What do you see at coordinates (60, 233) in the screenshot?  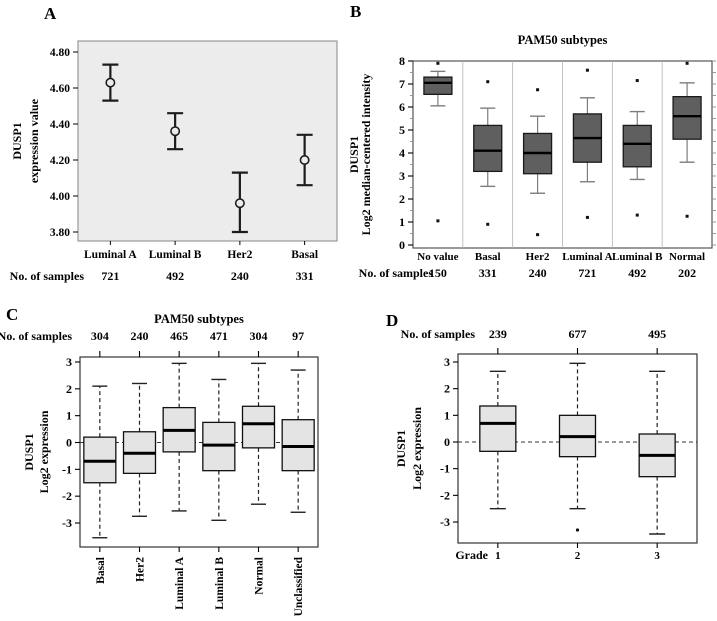 I see `y-tick-label: 3.80` at bounding box center [60, 233].